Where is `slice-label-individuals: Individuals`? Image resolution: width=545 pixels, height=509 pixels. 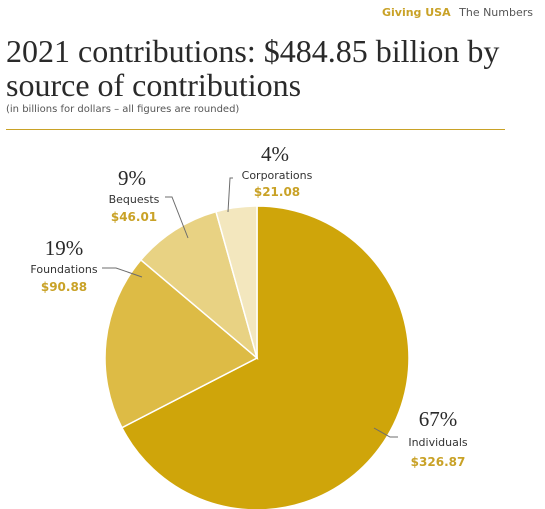 slice-label-individuals: Individuals is located at coordinates (438, 442).